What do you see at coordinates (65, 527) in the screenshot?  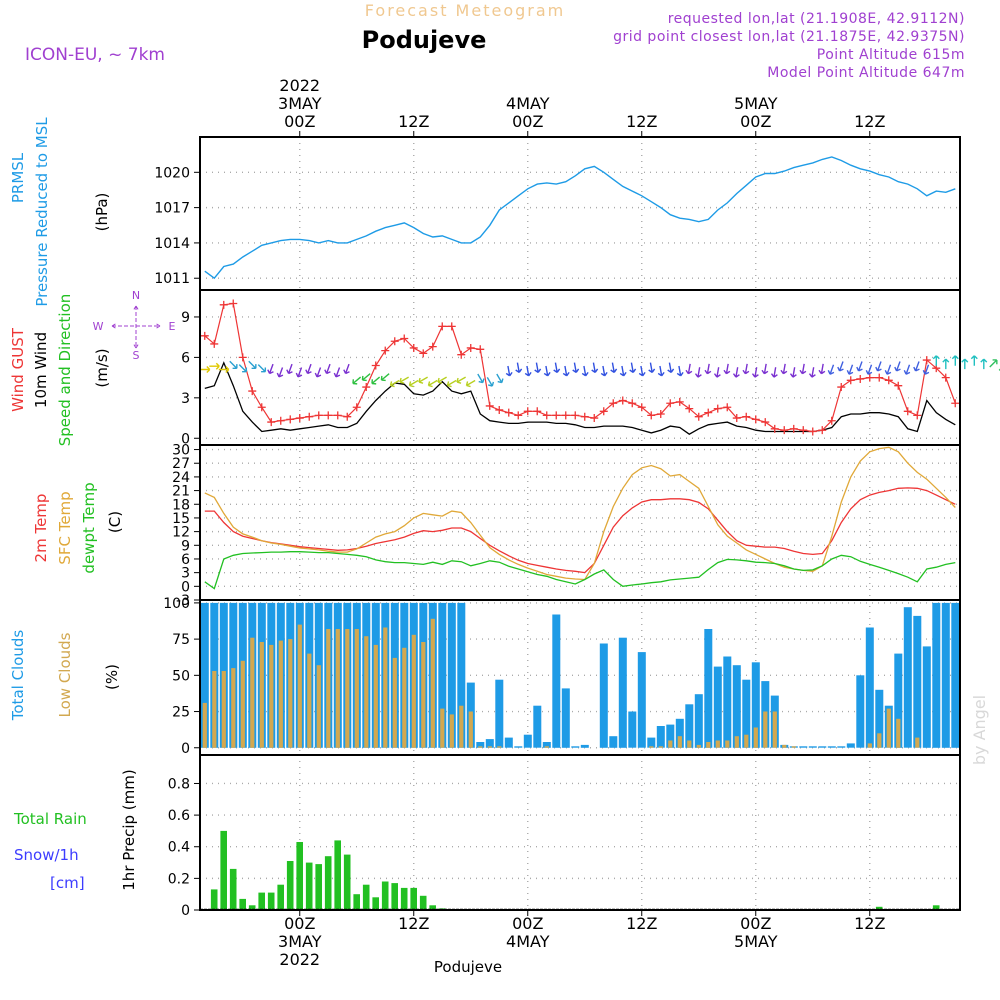 I see `temp-ylabel-sfc: SFC Temp` at bounding box center [65, 527].